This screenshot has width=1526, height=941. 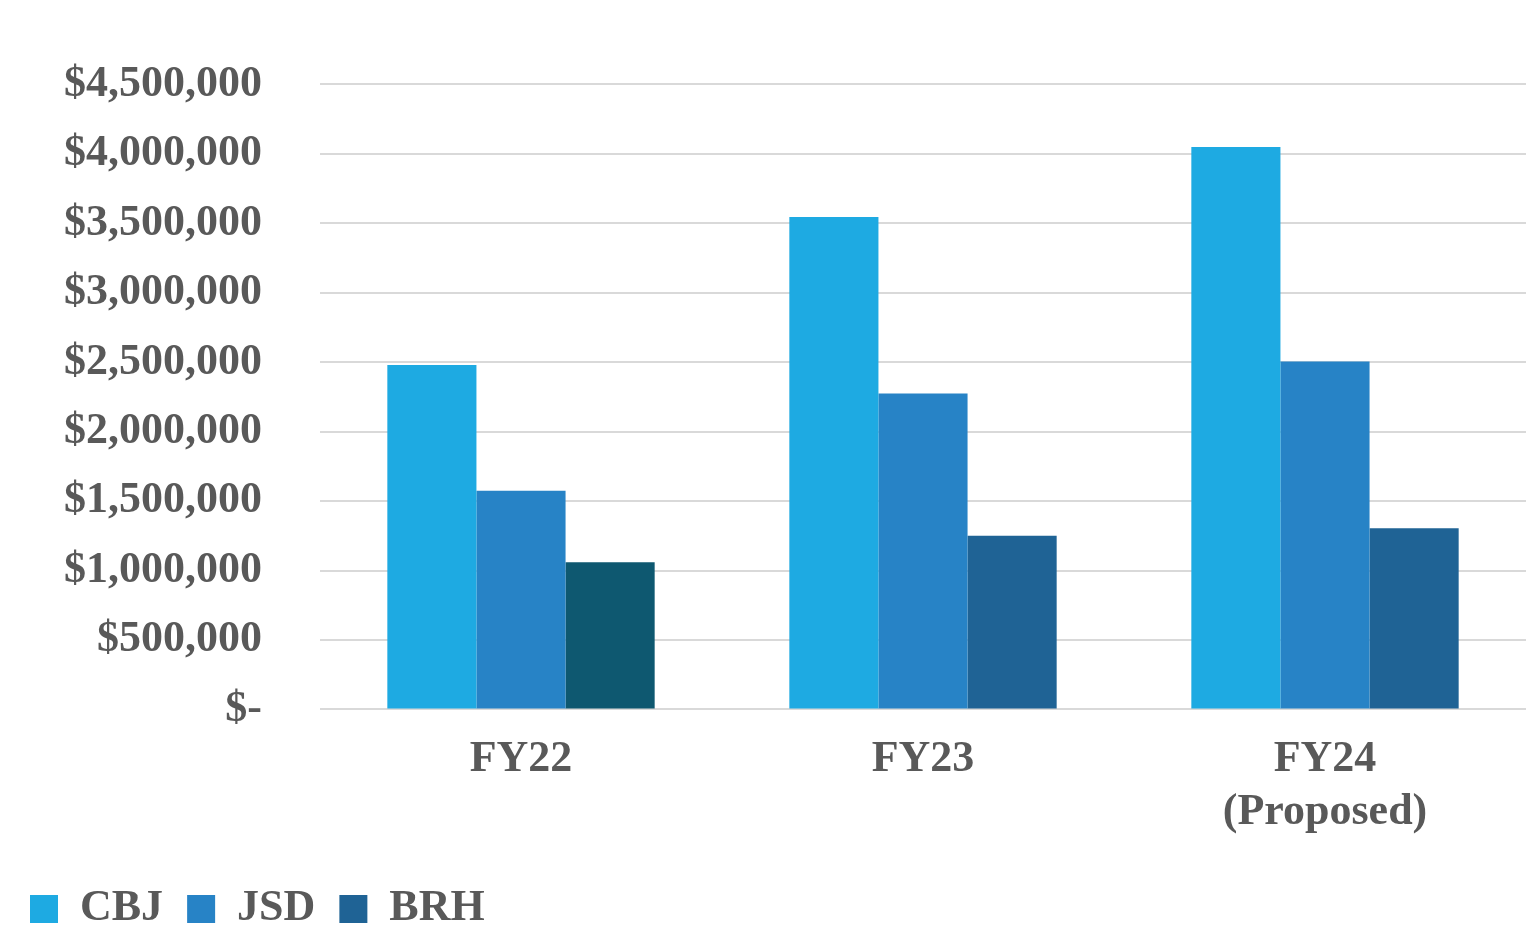 I want to click on x-tick-label: FY22, so click(x=521, y=757).